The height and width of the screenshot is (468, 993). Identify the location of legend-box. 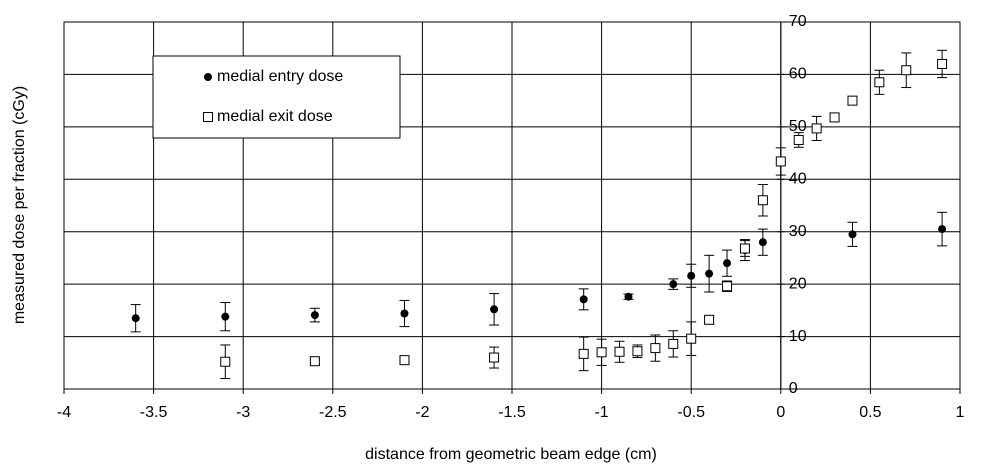
(276, 97).